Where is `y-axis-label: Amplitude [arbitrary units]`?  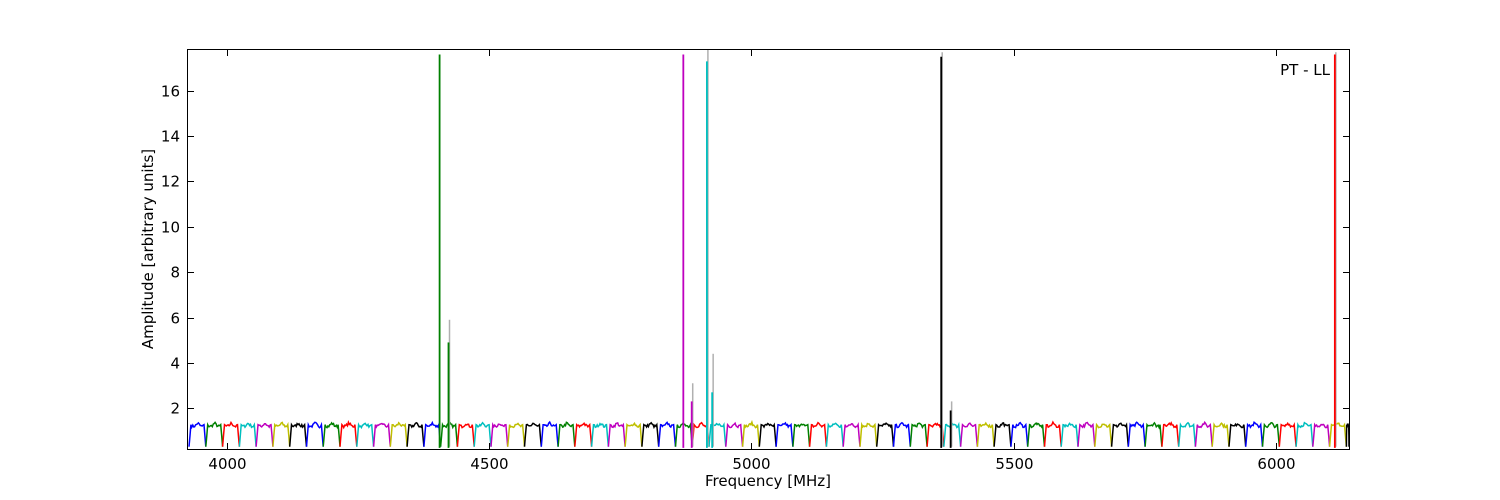 y-axis-label: Amplitude [arbitrary units] is located at coordinates (148, 249).